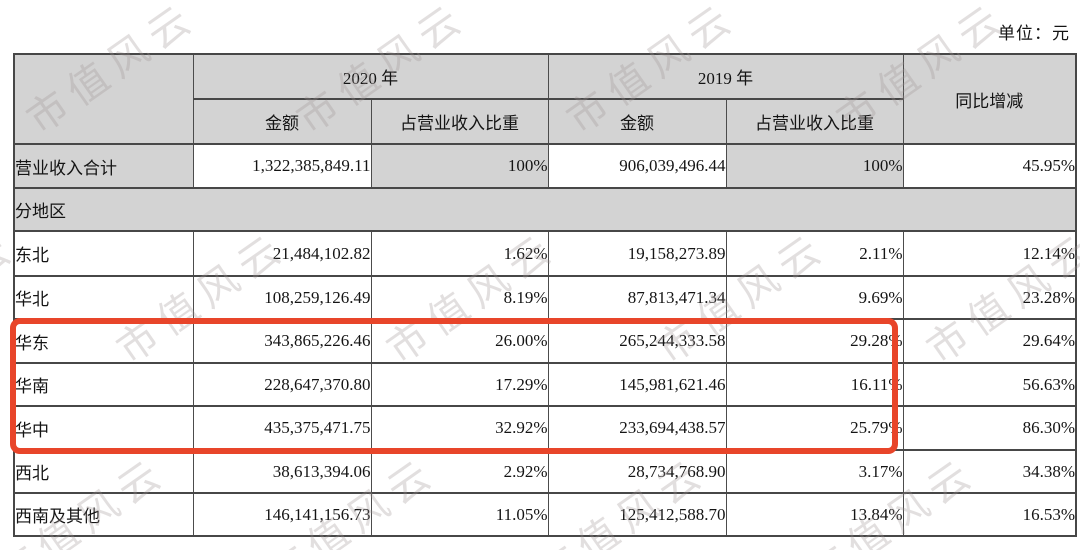 The image size is (1080, 550). Describe the element at coordinates (1034, 33) in the screenshot. I see `unit-label: 单位：元` at that location.